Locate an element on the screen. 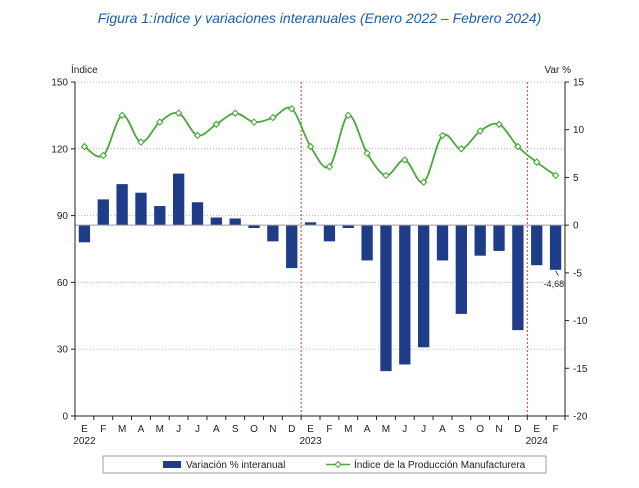 Image resolution: width=639 pixels, height=488 pixels. annotation-pointer is located at coordinates (557, 273).